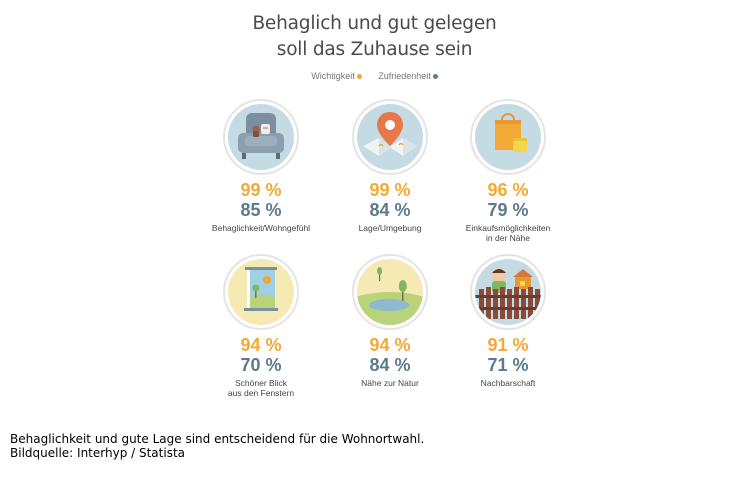  I want to click on card-location: 99 % 84 % Lage/Umgebung, so click(390, 165).